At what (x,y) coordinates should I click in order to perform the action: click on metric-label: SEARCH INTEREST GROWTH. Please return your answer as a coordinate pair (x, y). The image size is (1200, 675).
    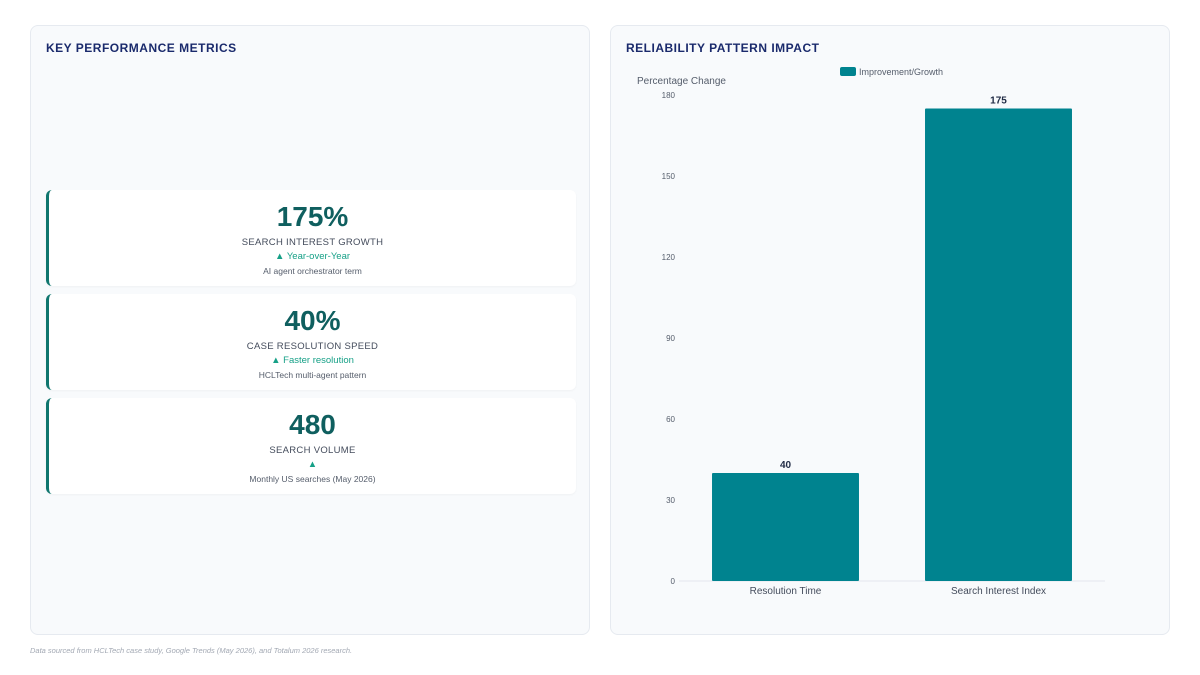
    Looking at the image, I should click on (312, 242).